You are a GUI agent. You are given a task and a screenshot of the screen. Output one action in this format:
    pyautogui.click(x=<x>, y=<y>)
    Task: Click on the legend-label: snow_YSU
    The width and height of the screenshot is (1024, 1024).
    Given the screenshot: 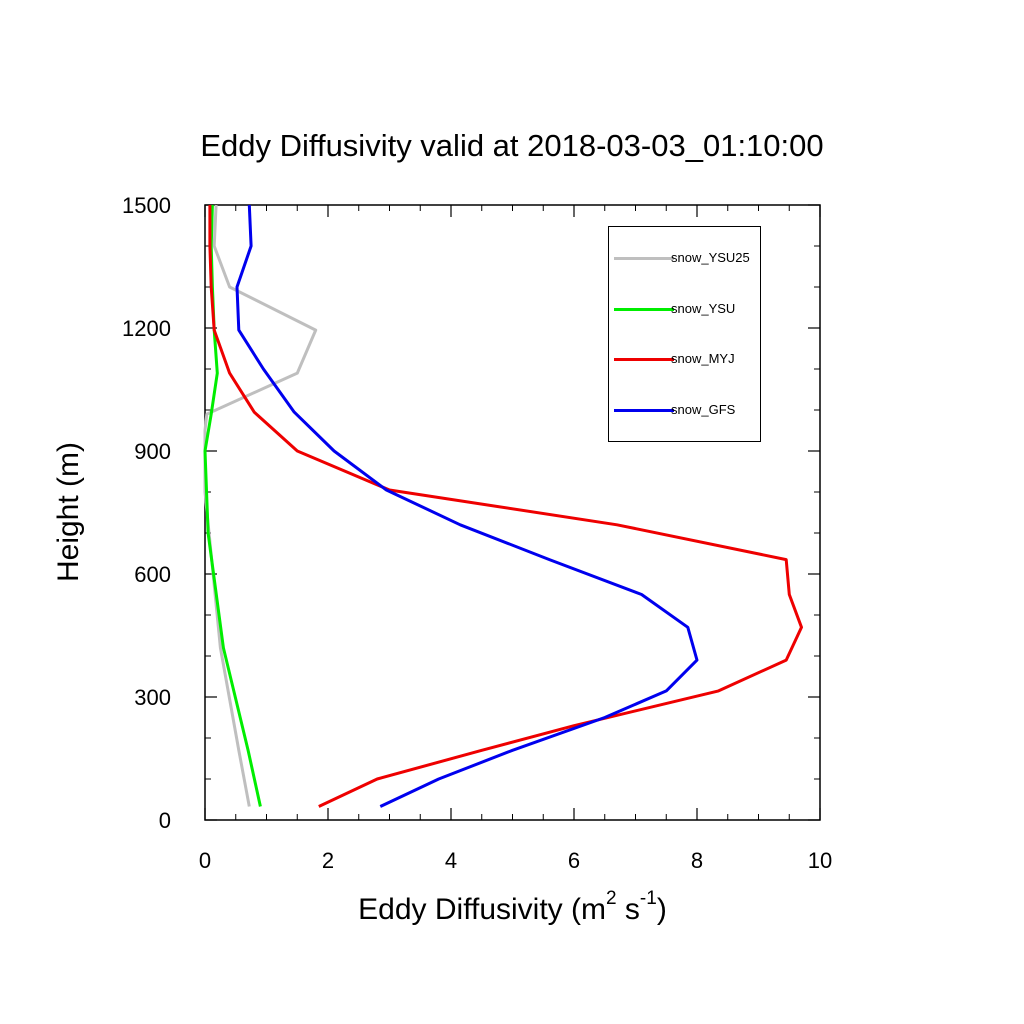 What is the action you would take?
    pyautogui.click(x=703, y=308)
    